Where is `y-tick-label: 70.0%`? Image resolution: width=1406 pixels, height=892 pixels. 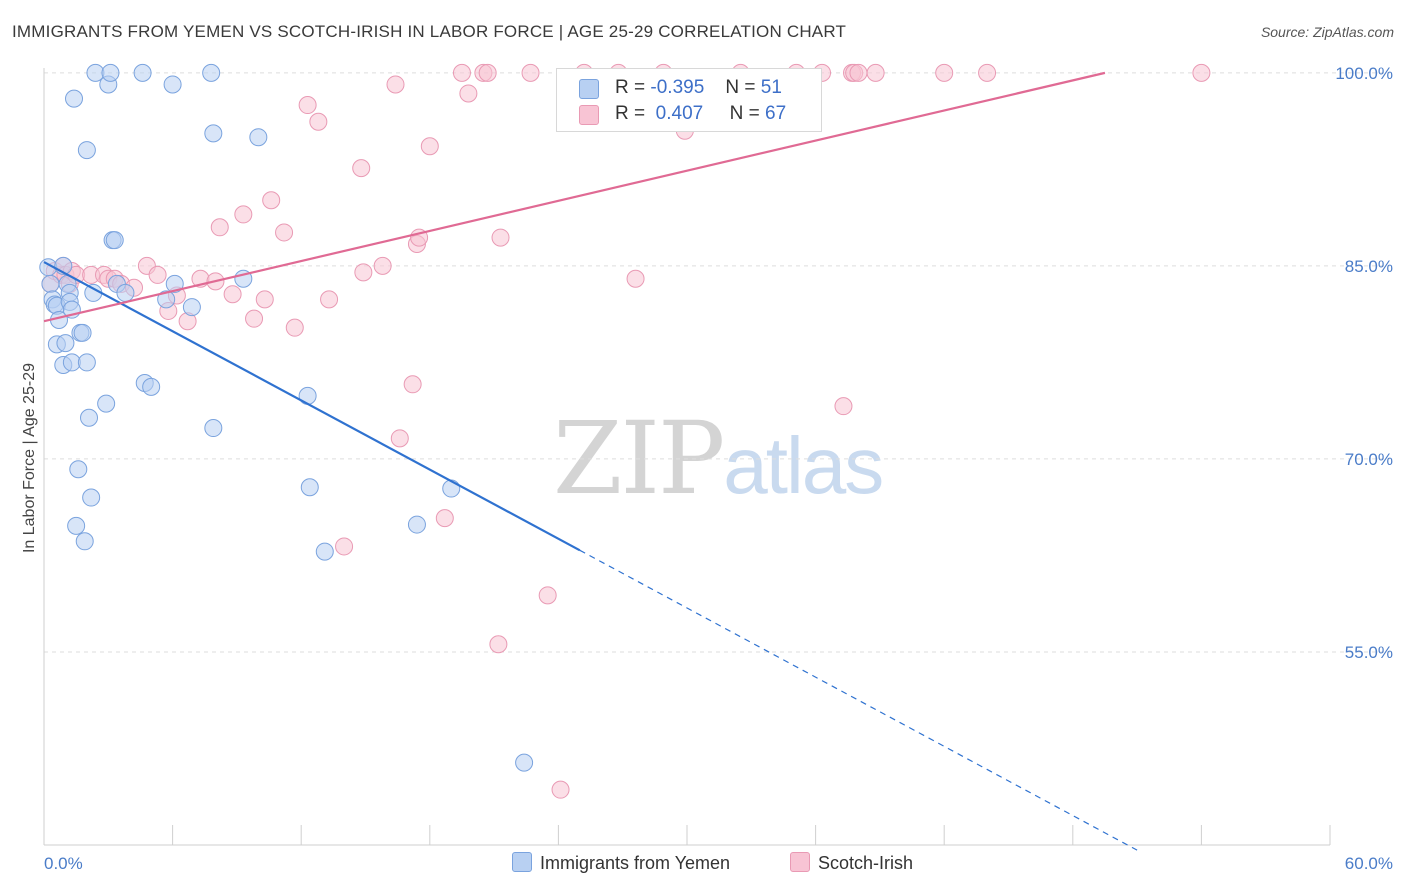 y-tick-label: 70.0% is located at coordinates (1369, 459).